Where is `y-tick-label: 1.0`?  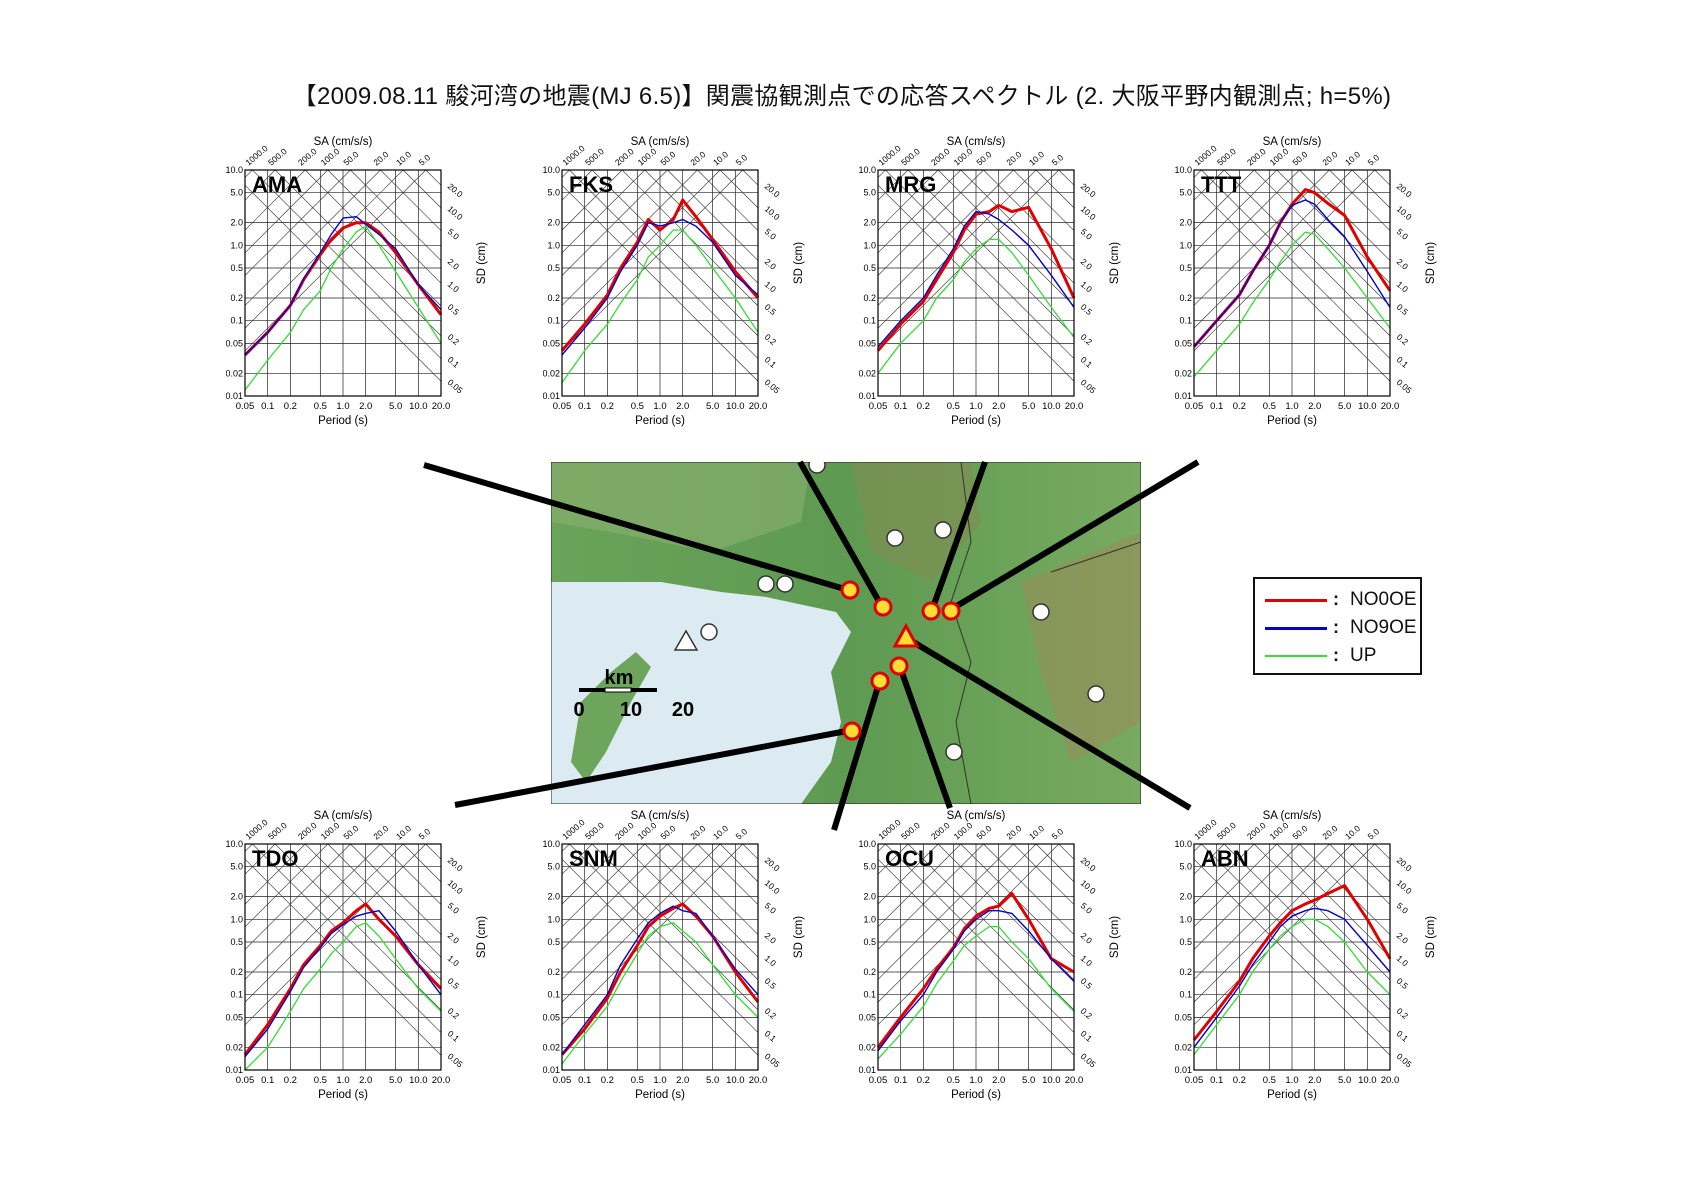 y-tick-label: 1.0 is located at coordinates (553, 919).